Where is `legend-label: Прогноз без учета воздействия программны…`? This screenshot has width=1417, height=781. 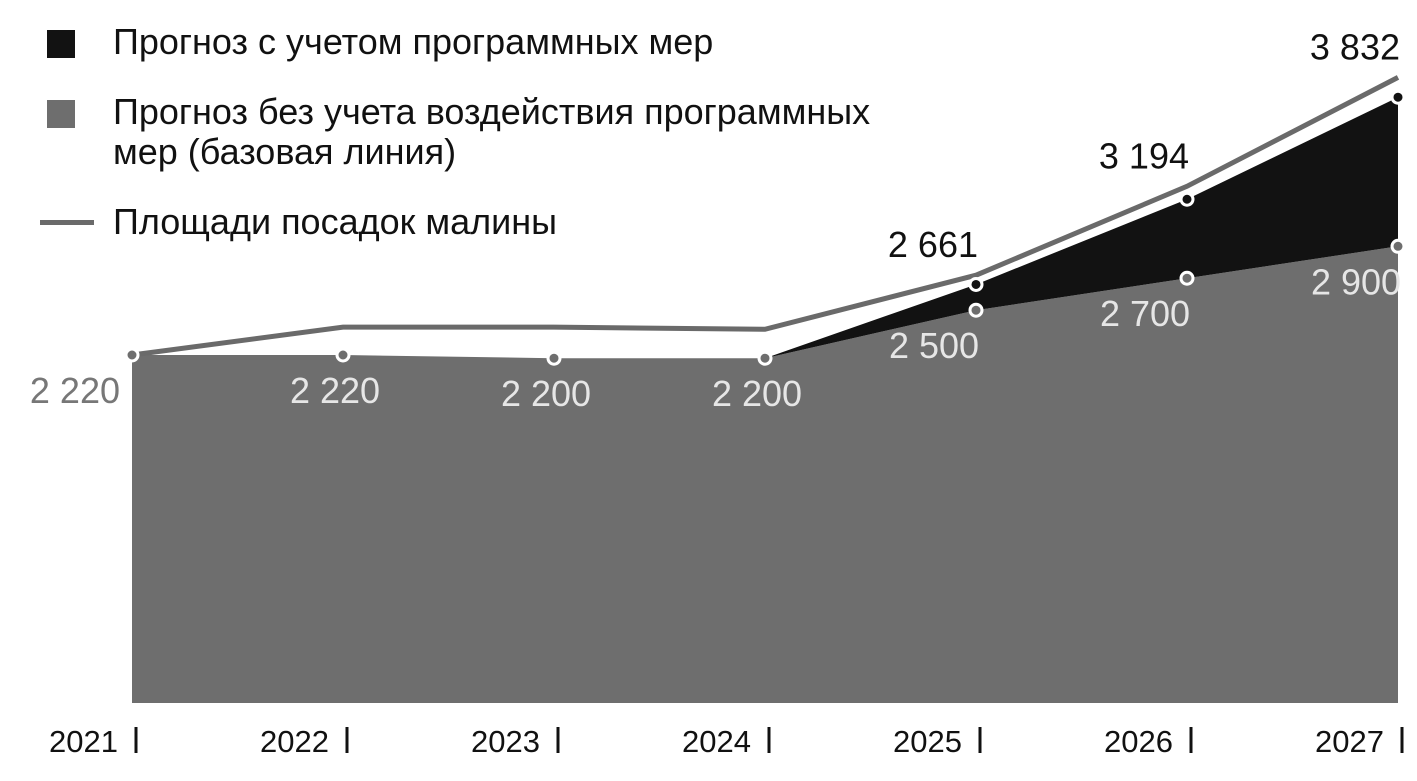 legend-label: Прогноз без учета воздействия программны… is located at coordinates (492, 131).